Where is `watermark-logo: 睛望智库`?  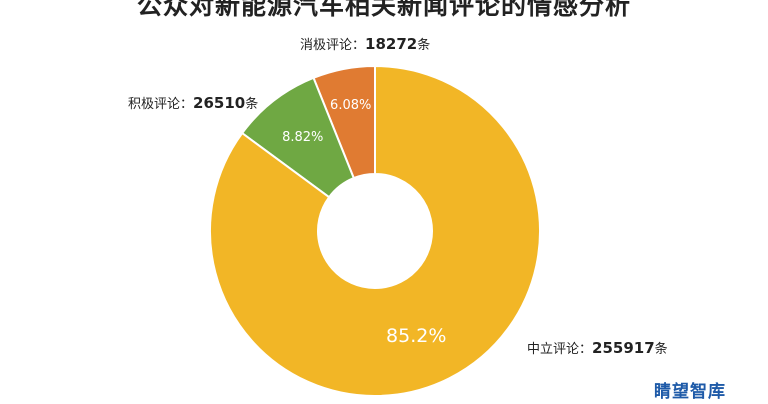 watermark-logo: 睛望智库 is located at coordinates (690, 392).